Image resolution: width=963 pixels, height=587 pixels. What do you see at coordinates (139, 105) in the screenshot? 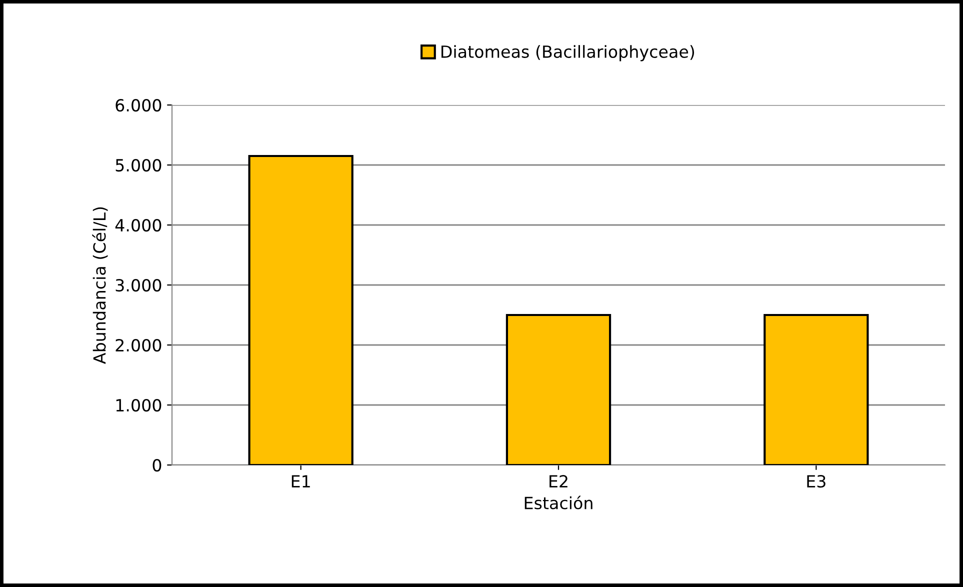
I see `y-tick-label: 6.000` at bounding box center [139, 105].